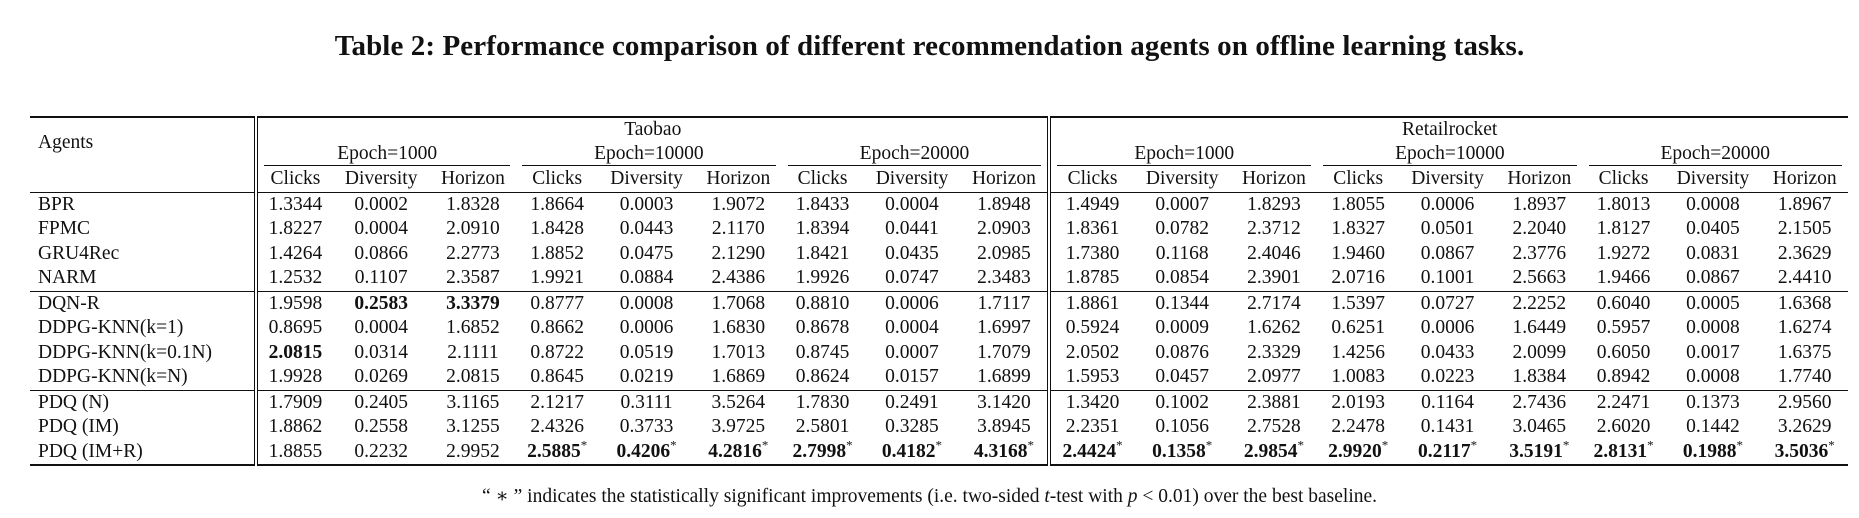 This screenshot has height=518, width=1859. I want to click on value-text: 1.6368, so click(1804, 303).